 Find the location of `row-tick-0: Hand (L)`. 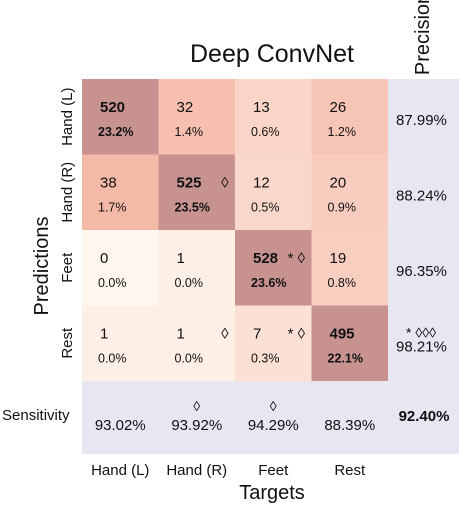

row-tick-0: Hand (L) is located at coordinates (67, 117).